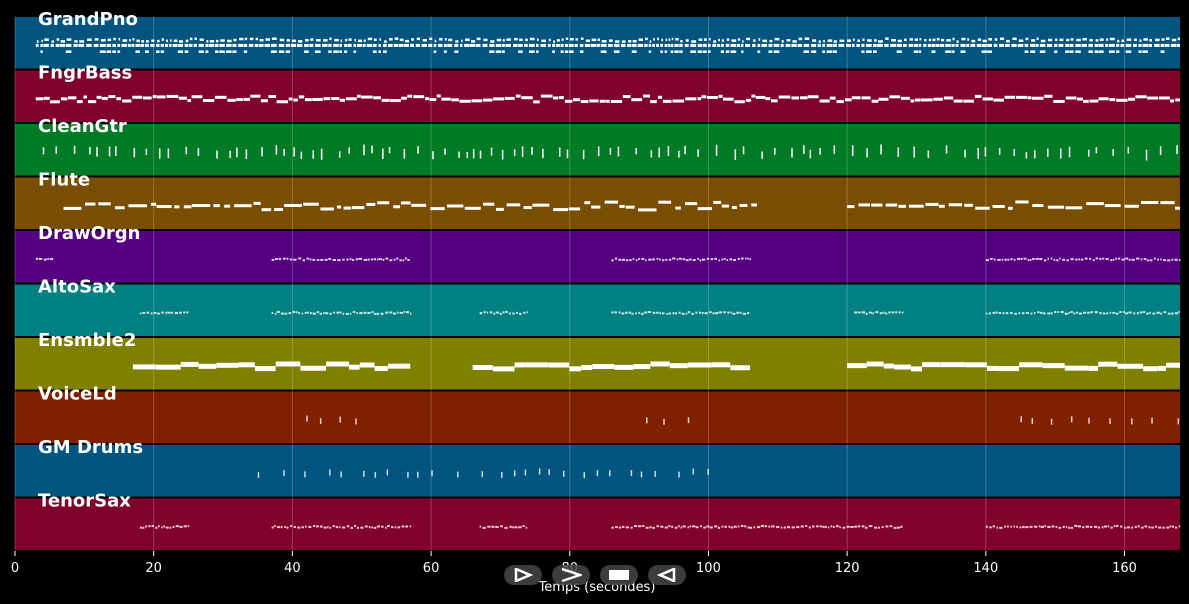 The height and width of the screenshot is (604, 1189). I want to click on fast-forward-button, so click(571, 575).